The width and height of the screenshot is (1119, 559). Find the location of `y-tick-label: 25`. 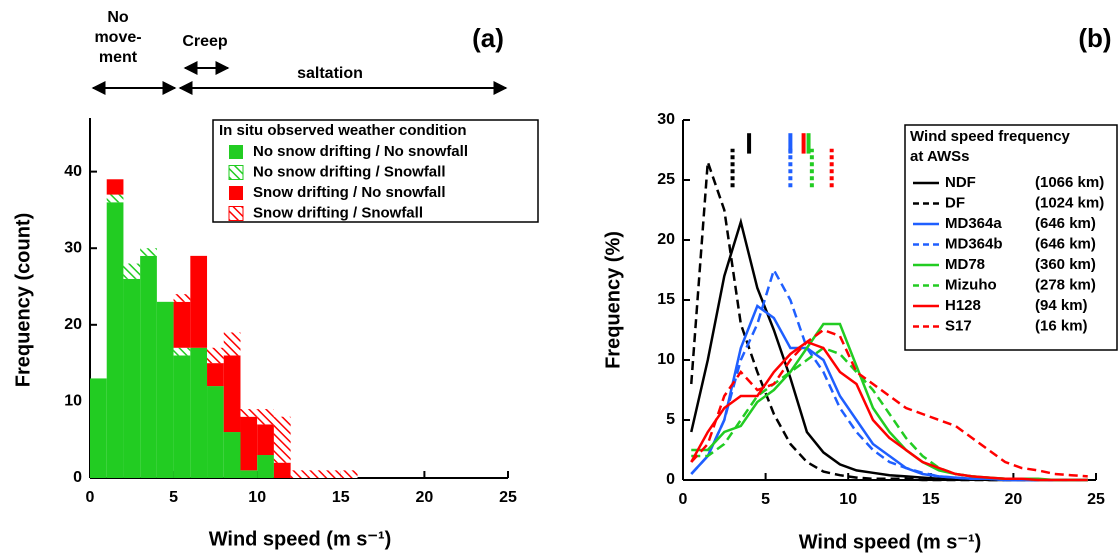

y-tick-label: 25 is located at coordinates (666, 179).